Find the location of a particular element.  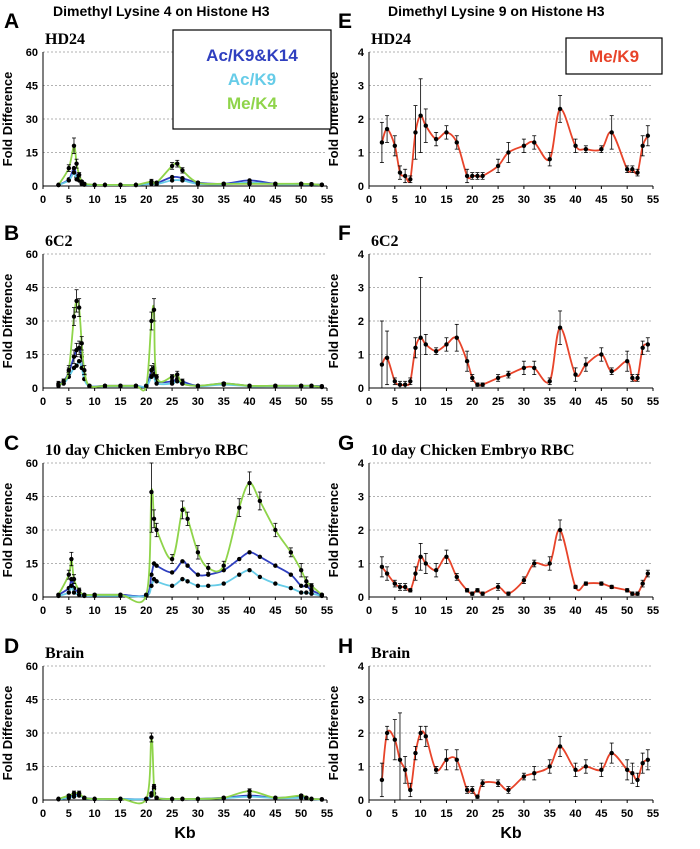

panel-title: Brain is located at coordinates (64, 653).